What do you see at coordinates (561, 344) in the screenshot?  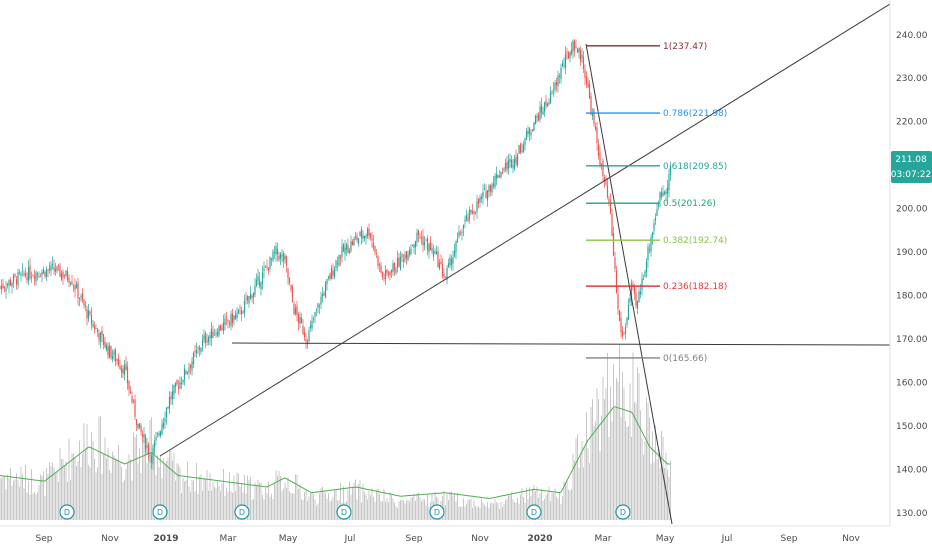 I see `horizontal-support-line` at bounding box center [561, 344].